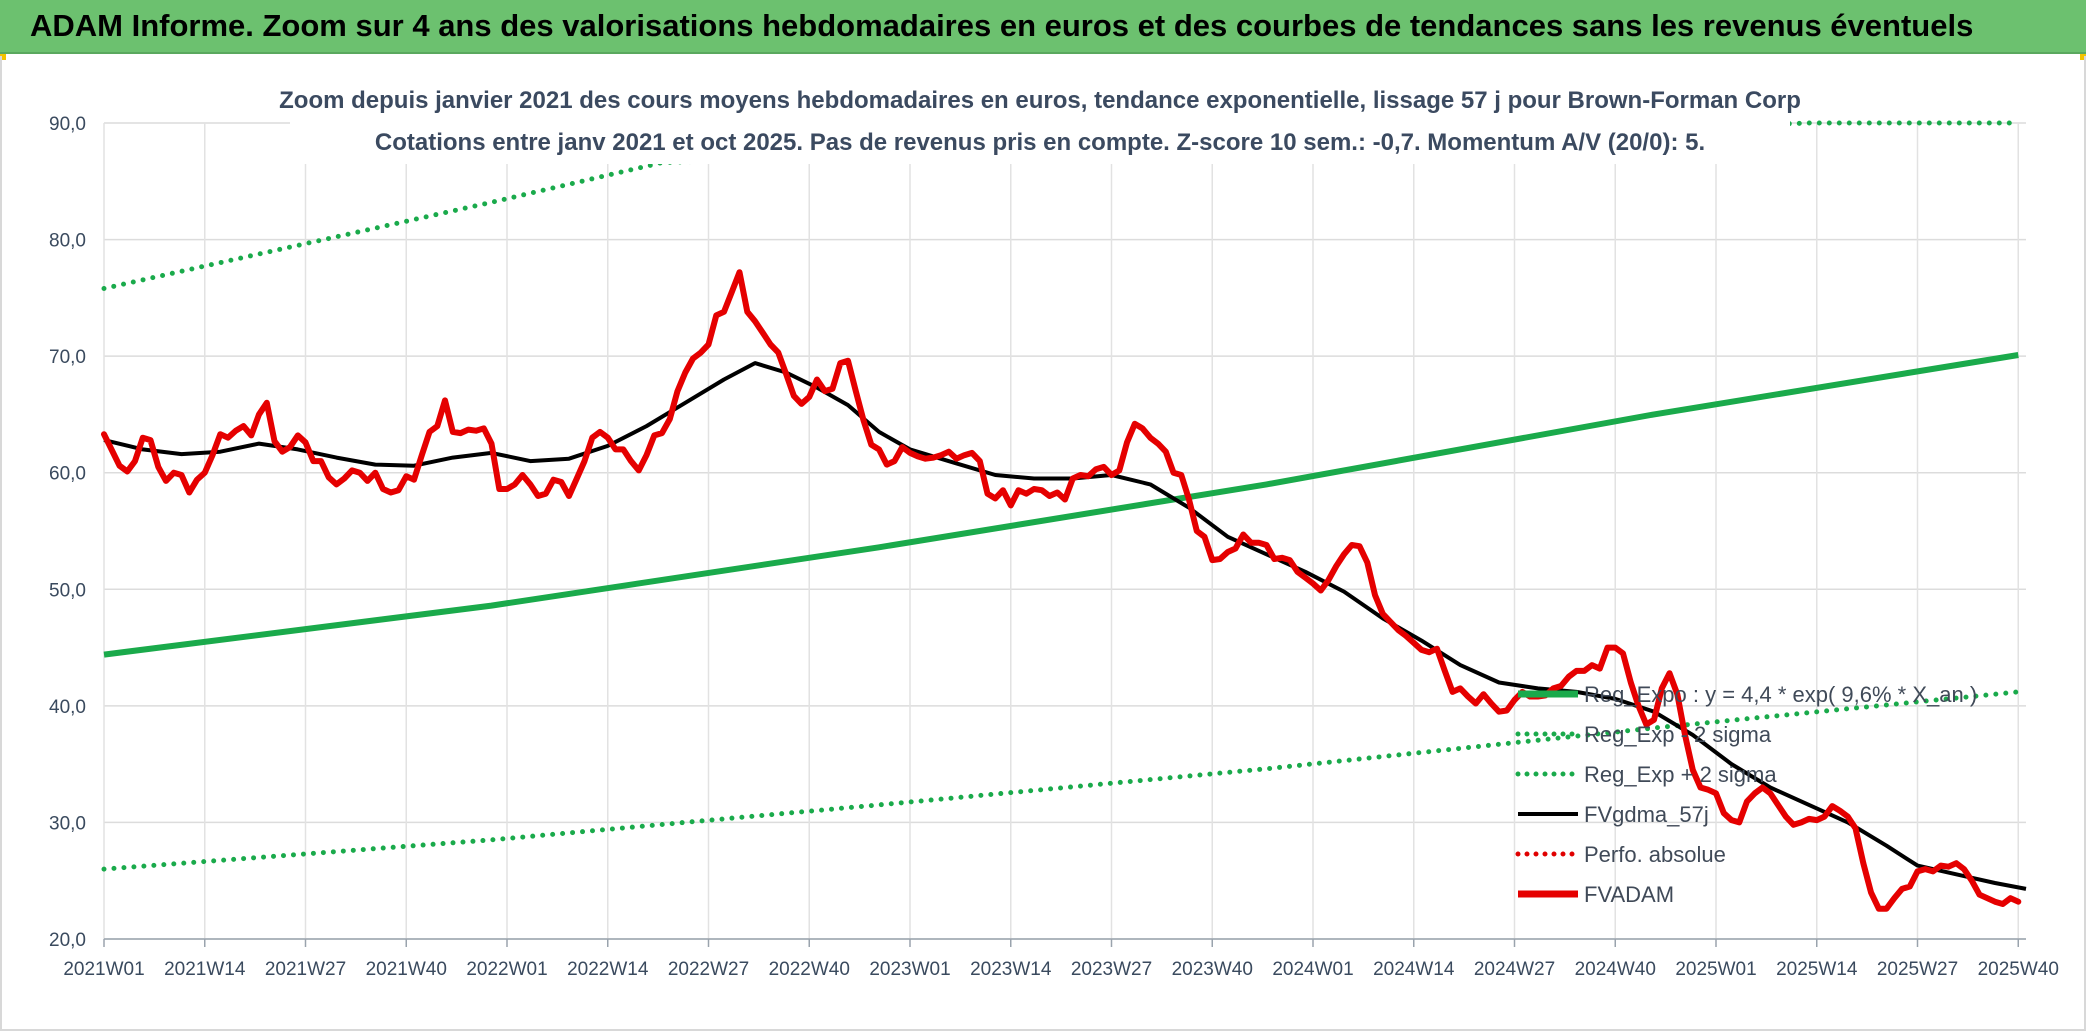 This screenshot has width=2086, height=1031. What do you see at coordinates (1680, 774) in the screenshot?
I see `legend-label-reg-exp-2-sigma: Reg_Exp + 2 sigma` at bounding box center [1680, 774].